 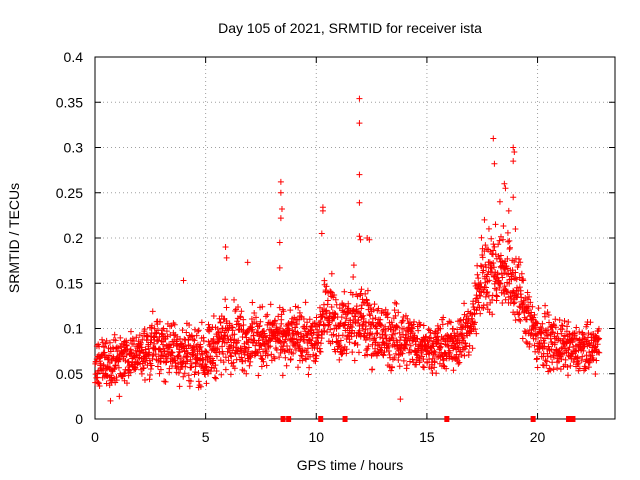 I want to click on y-tick-label: 0.15, so click(x=69, y=283).